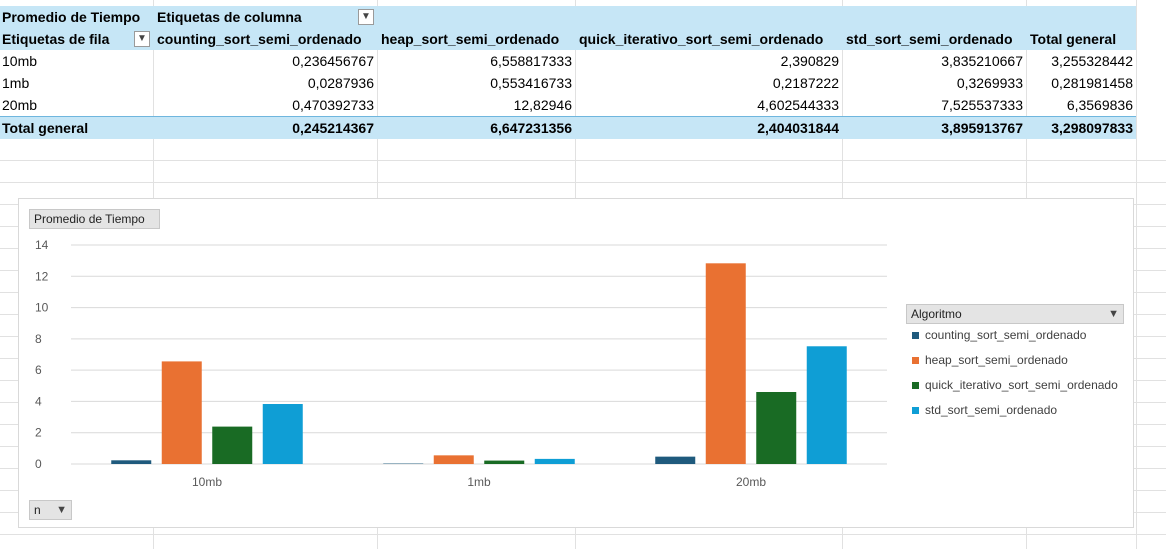 The height and width of the screenshot is (549, 1166). I want to click on row-labels-header: Etiquetas de fila, so click(56, 39).